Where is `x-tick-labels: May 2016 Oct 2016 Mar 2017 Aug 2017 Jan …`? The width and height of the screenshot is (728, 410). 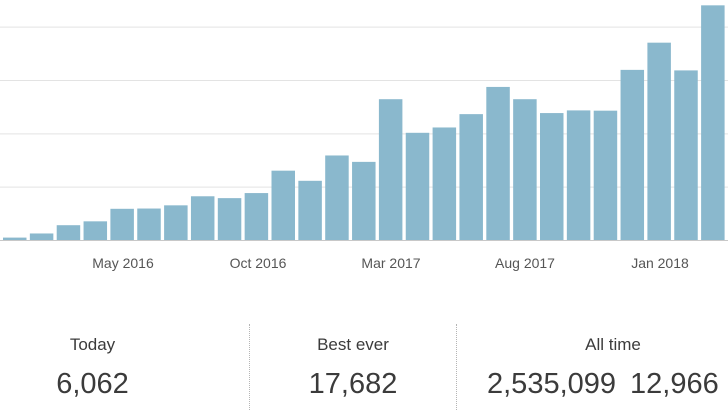
x-tick-labels: May 2016 Oct 2016 Mar 2017 Aug 2017 Jan … is located at coordinates (390, 263).